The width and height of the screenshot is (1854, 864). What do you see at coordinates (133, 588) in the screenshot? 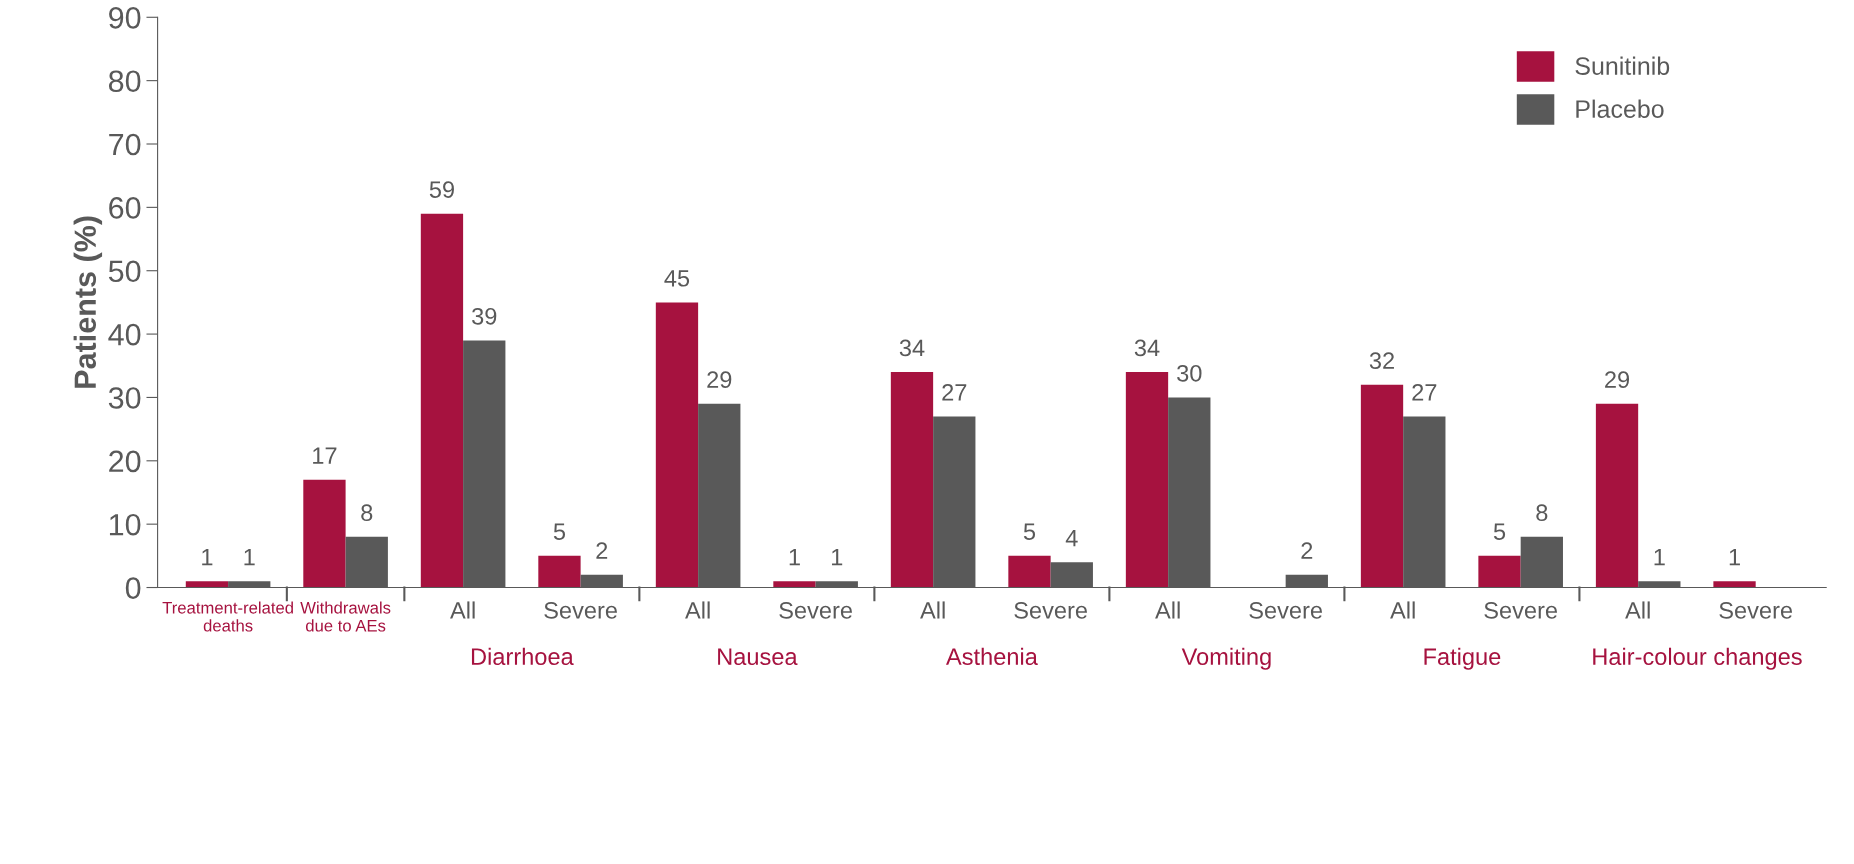
I see `y-tick-label: 0` at bounding box center [133, 588].